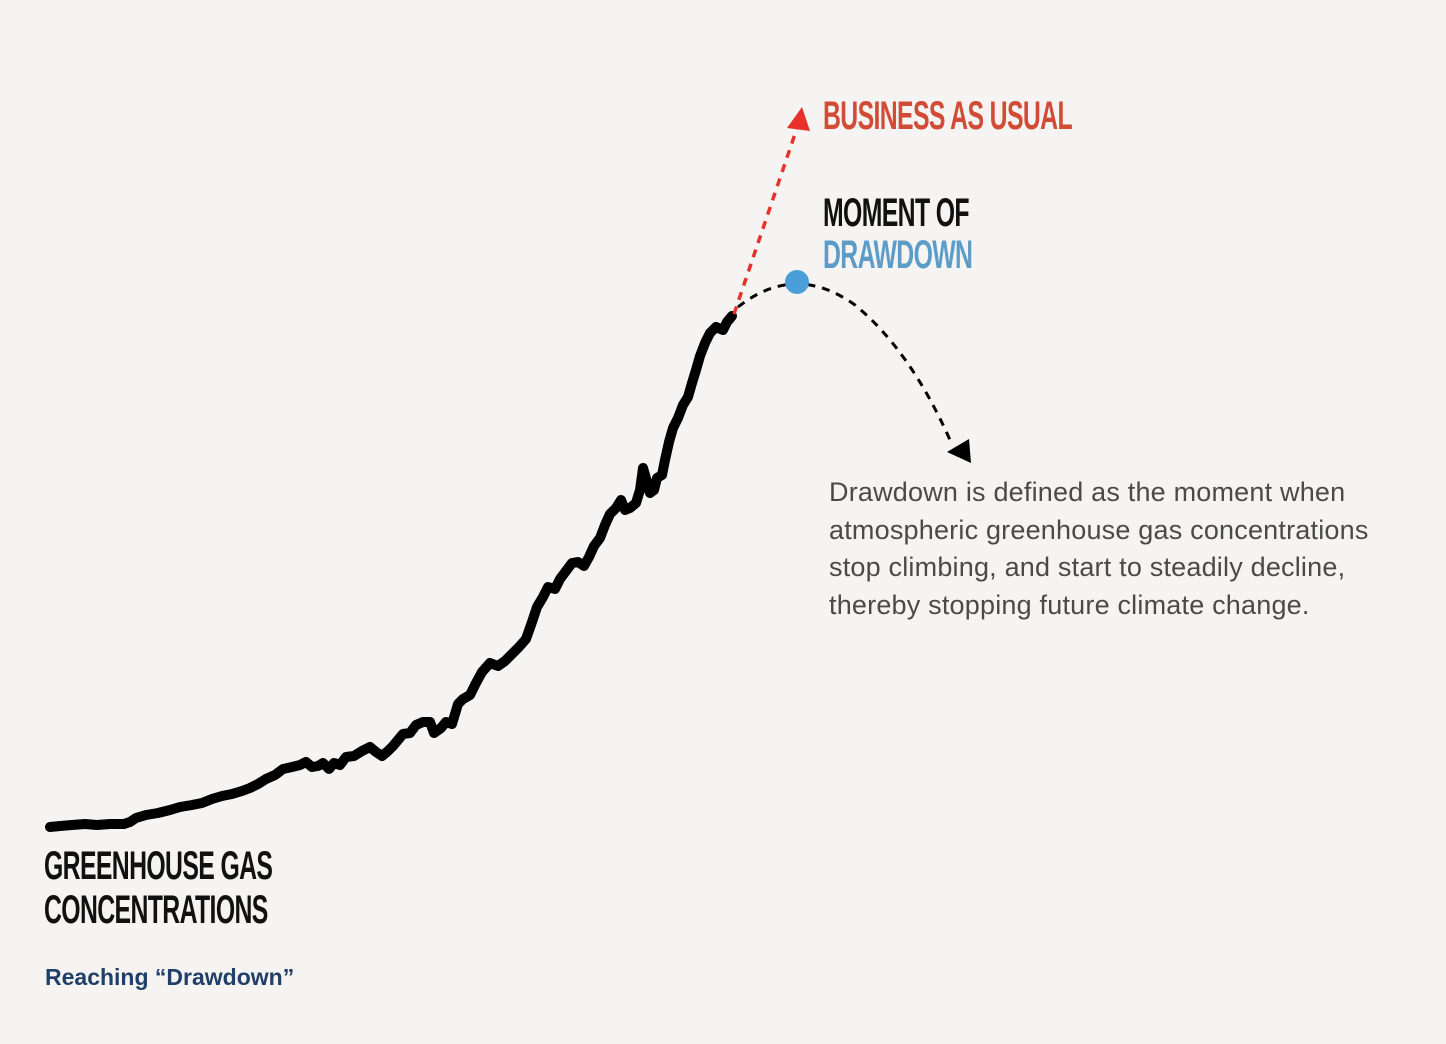 This screenshot has height=1044, width=1446. What do you see at coordinates (765, 221) in the screenshot?
I see `business-as-usual-projection-line` at bounding box center [765, 221].